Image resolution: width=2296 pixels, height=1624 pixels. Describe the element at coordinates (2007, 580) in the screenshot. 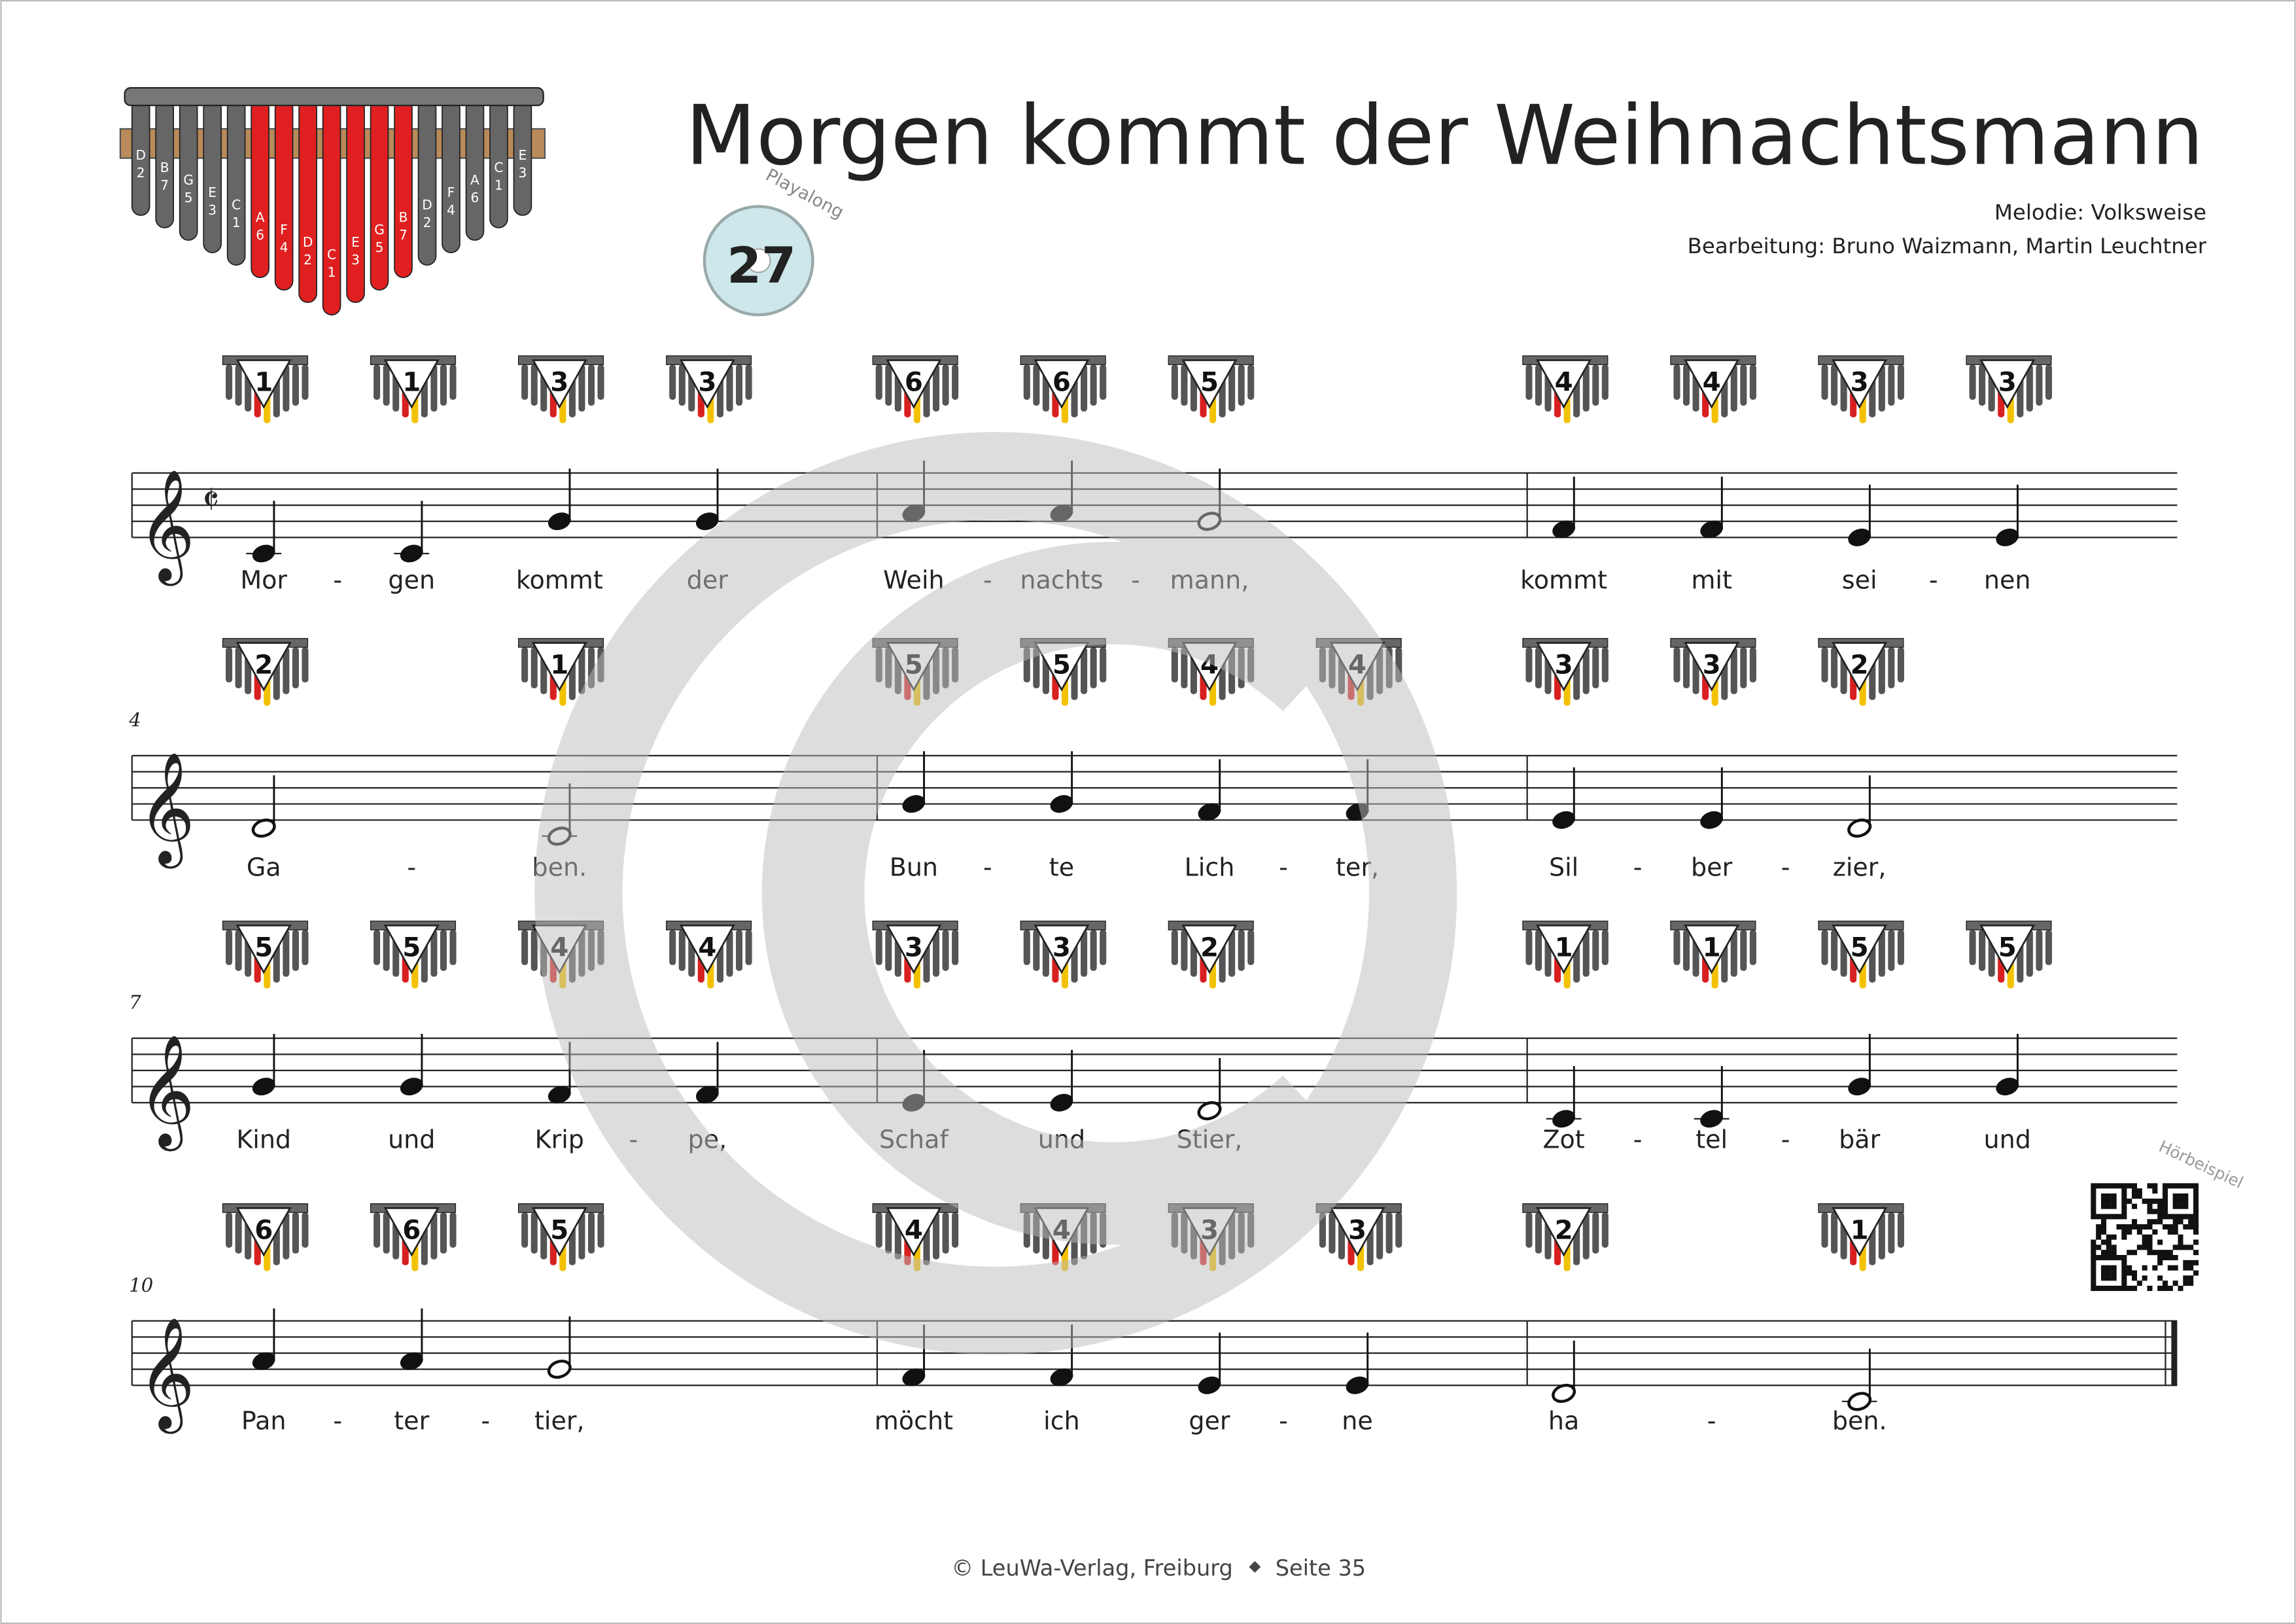

I see `lyric: nen` at that location.